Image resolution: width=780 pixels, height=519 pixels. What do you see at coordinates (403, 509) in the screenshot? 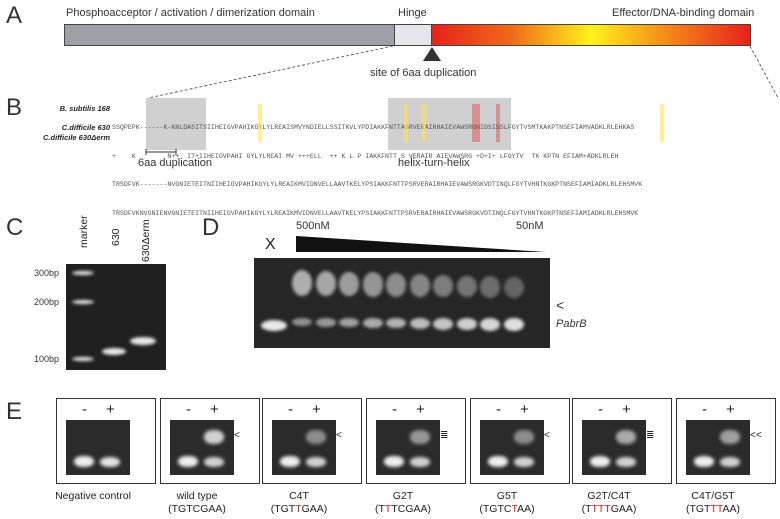
I see `blot-seq: (TTTCGAA)` at bounding box center [403, 509].